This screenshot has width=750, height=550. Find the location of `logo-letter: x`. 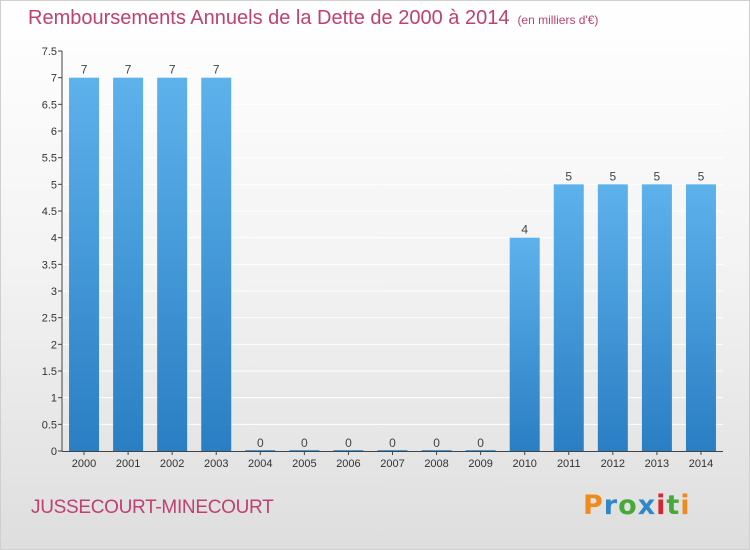

logo-letter: x is located at coordinates (647, 505).